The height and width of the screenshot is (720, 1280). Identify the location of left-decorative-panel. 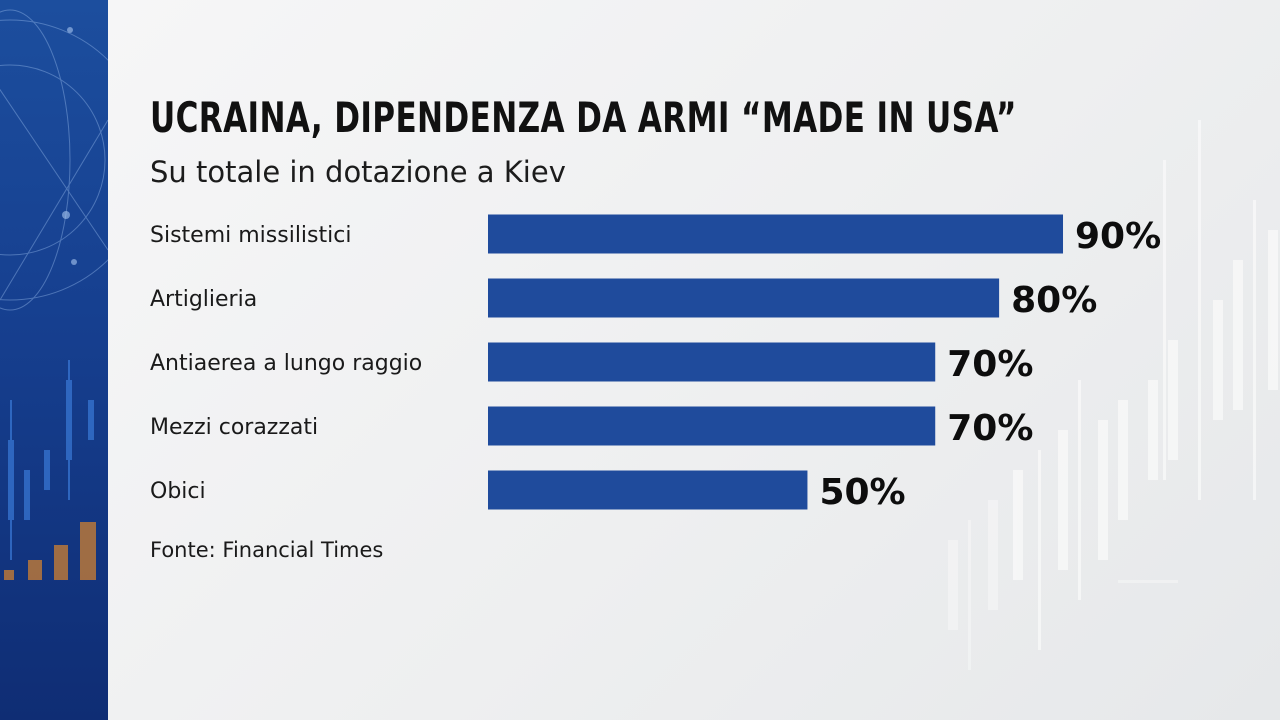
(54, 360).